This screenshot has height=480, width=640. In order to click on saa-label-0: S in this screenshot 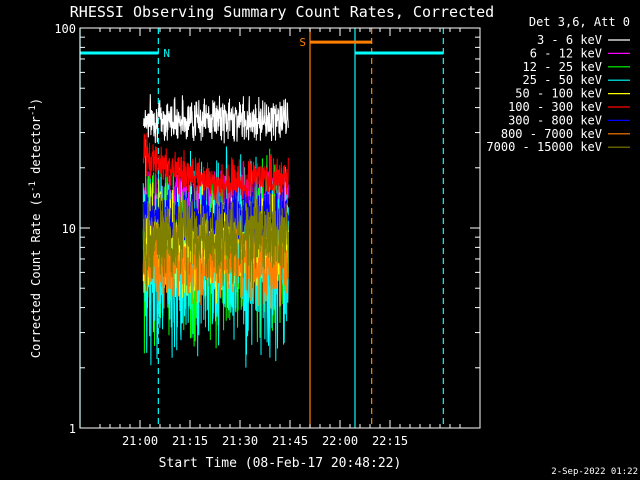, I will do `click(302, 42)`.